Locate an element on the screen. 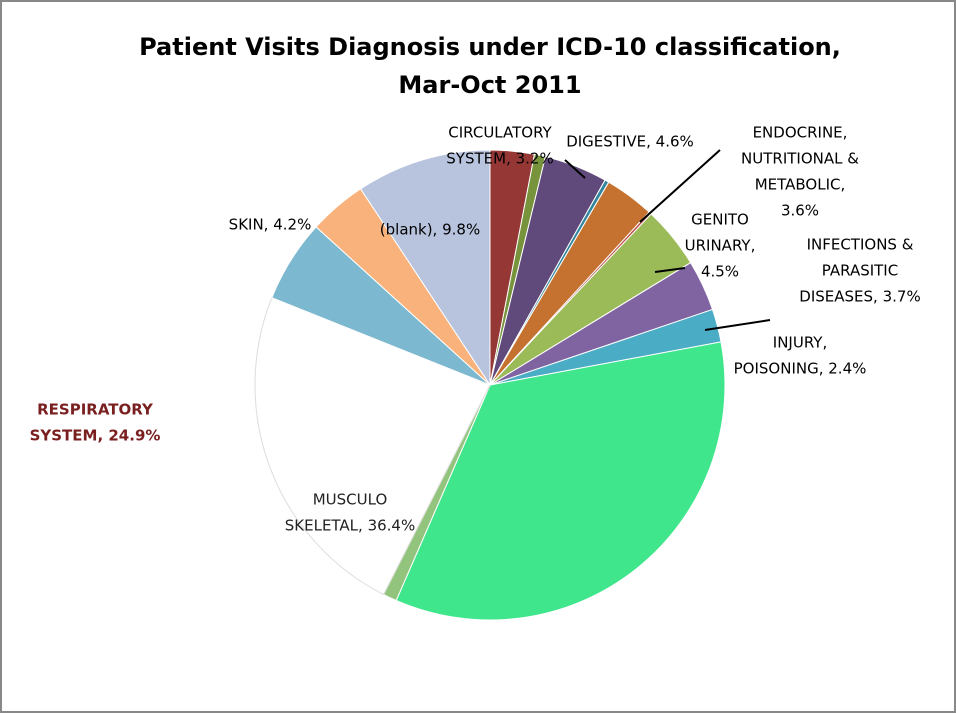 This screenshot has height=713, width=956. data-label: SKELETAL, 36.4% is located at coordinates (350, 526).